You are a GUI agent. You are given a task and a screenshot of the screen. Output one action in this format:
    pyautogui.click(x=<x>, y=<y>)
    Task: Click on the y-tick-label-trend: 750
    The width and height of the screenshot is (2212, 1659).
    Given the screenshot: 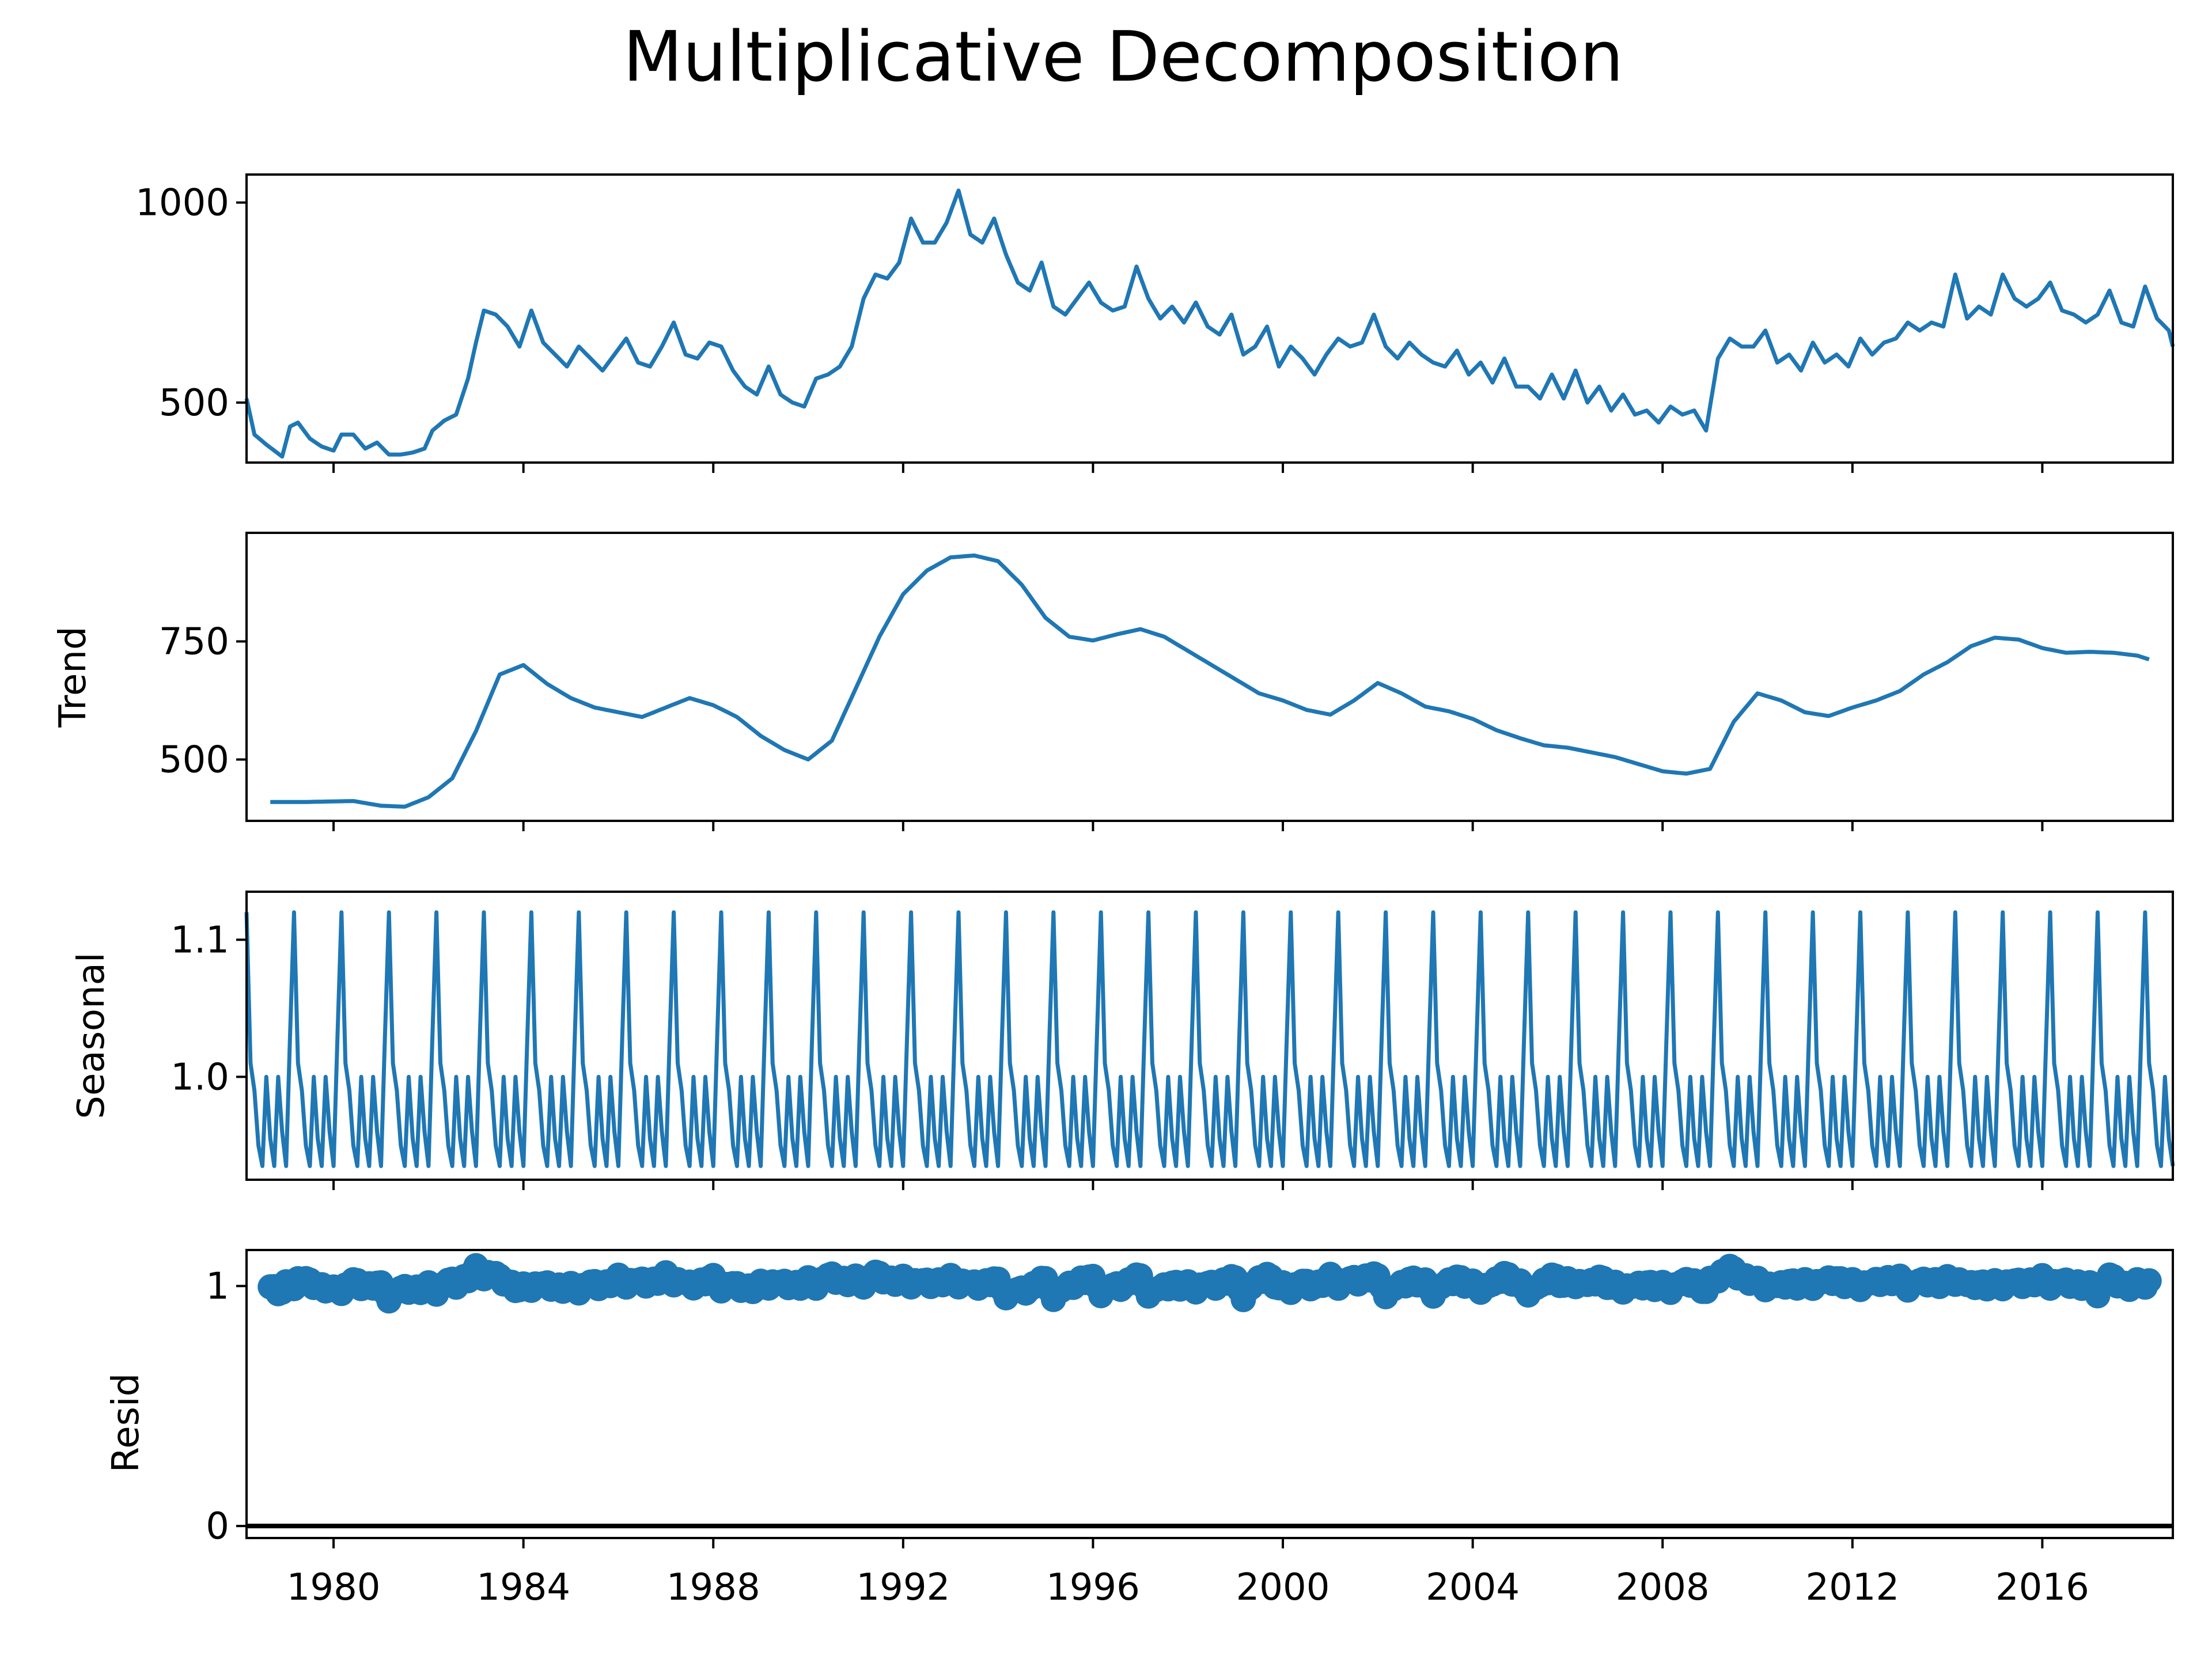 What is the action you would take?
    pyautogui.click(x=194, y=642)
    